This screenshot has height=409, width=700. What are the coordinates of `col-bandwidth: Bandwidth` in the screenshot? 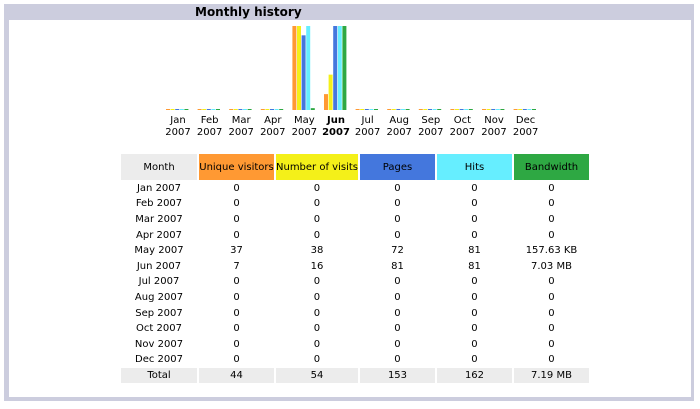 It's located at (551, 167).